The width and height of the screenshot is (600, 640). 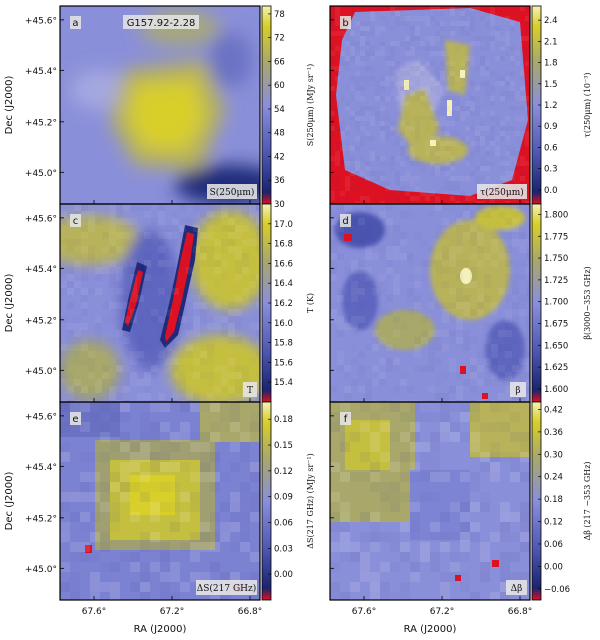 What do you see at coordinates (553, 455) in the screenshot?
I see `colorbar-tick-label: 0.30` at bounding box center [553, 455].